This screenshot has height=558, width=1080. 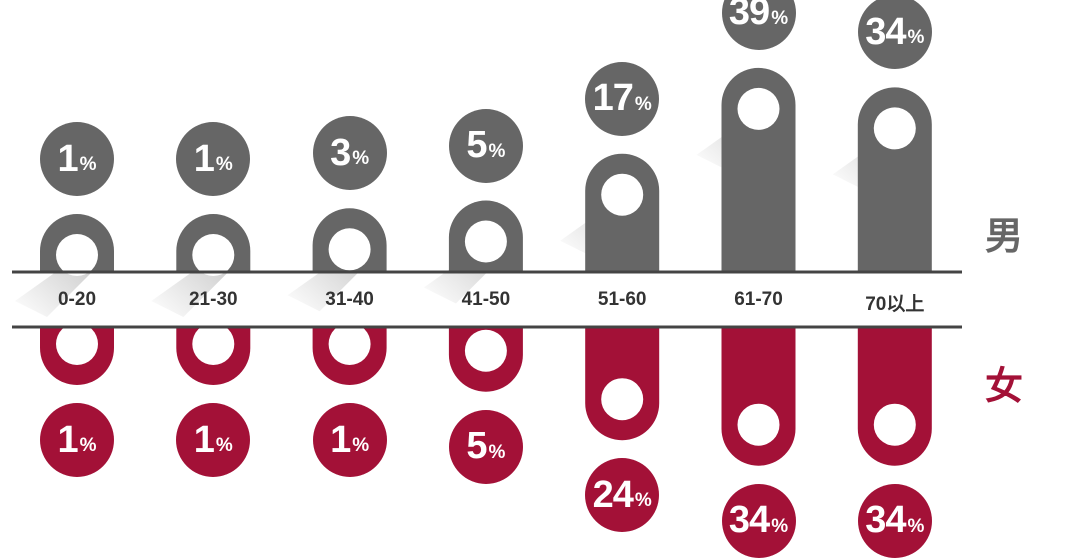 I want to click on category-label: 70以上, so click(x=895, y=304).